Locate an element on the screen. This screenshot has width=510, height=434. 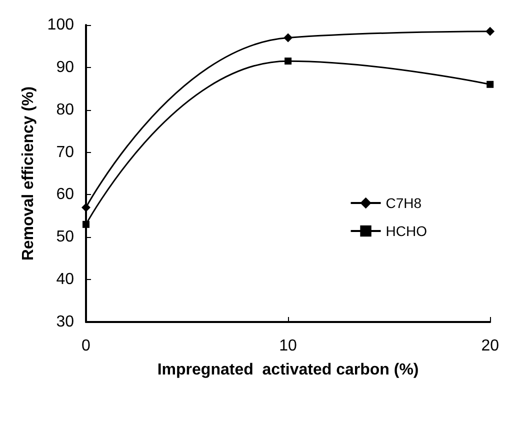
y-axis-title: Removal efficiency (%) is located at coordinates (28, 173).